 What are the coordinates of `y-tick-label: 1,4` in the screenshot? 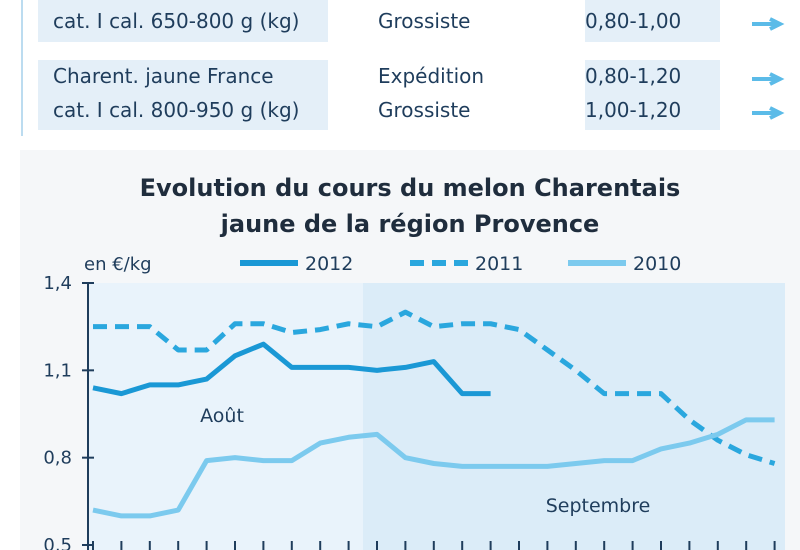 It's located at (57, 283).